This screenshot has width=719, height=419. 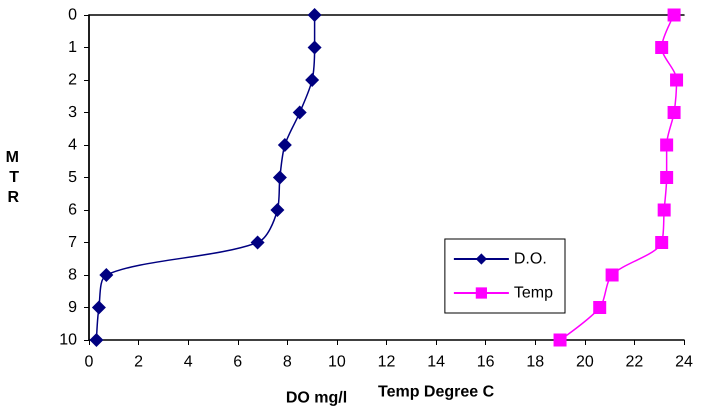 I want to click on y-tick-label: 6, so click(x=73, y=210).